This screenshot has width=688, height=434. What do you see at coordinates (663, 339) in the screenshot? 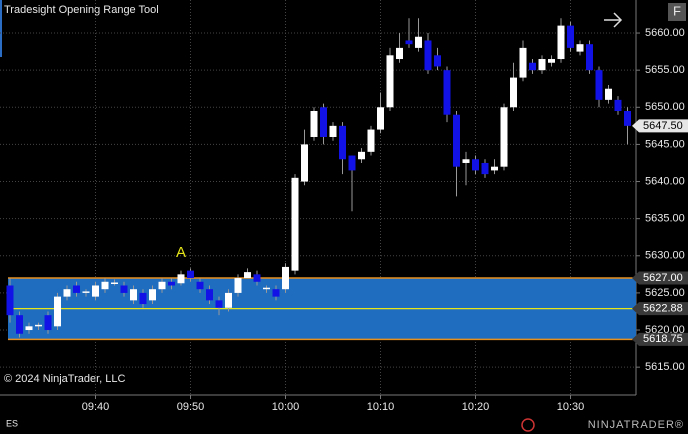
I see `price-tag-label: 5618.75` at bounding box center [663, 339].